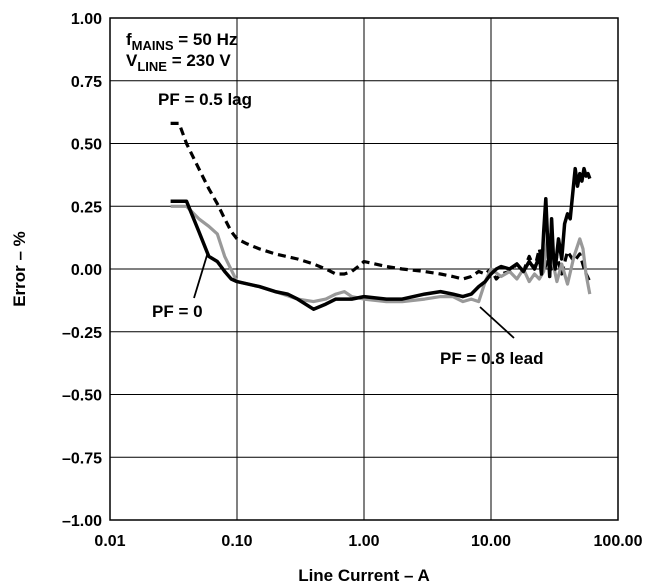 This screenshot has height=588, width=650. What do you see at coordinates (82, 333) in the screenshot?
I see `y-tick-label: –0.25` at bounding box center [82, 333].